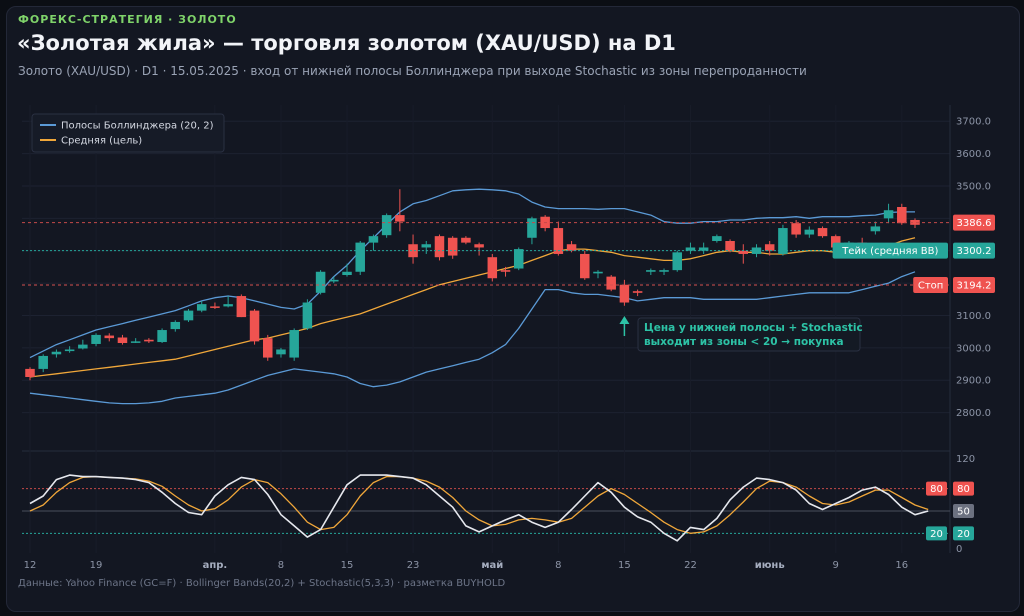 Image resolution: width=1024 pixels, height=616 pixels. Describe the element at coordinates (973, 186) in the screenshot. I see `y-tick-label: 3500.0` at that location.